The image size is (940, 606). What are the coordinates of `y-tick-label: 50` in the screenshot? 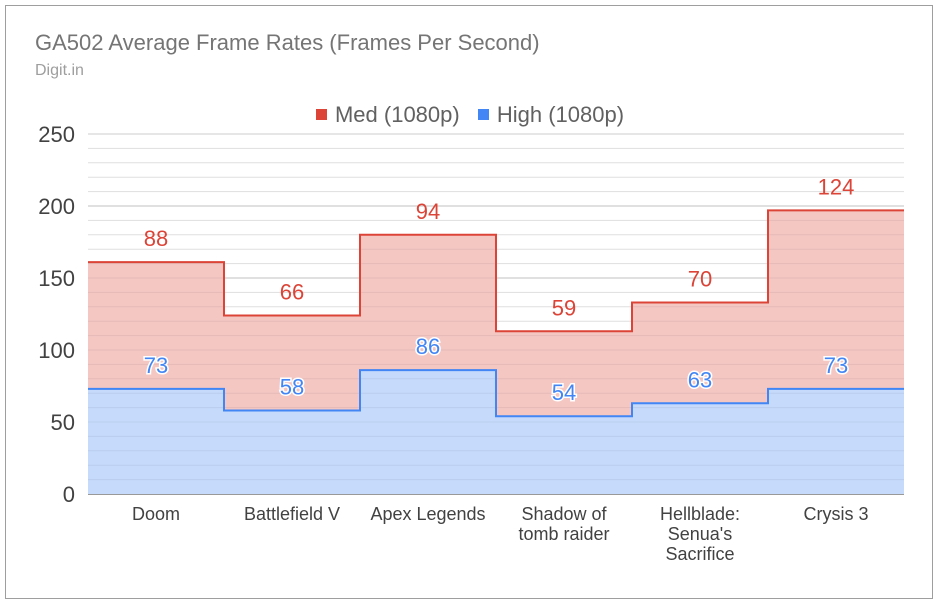 It's located at (63, 422).